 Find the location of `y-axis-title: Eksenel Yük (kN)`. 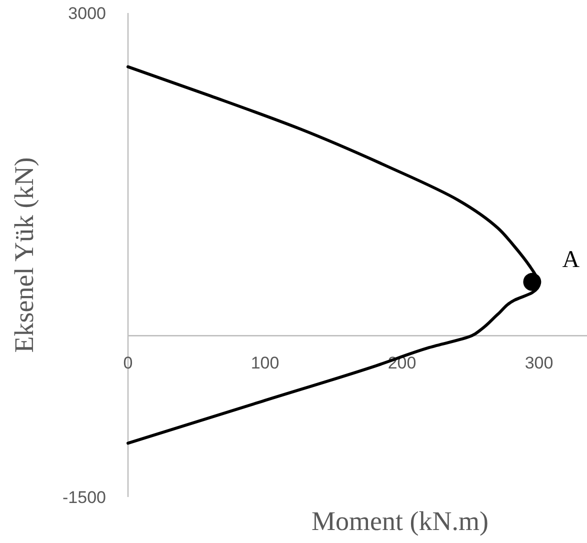

y-axis-title: Eksenel Yük (kN) is located at coordinates (24, 255).